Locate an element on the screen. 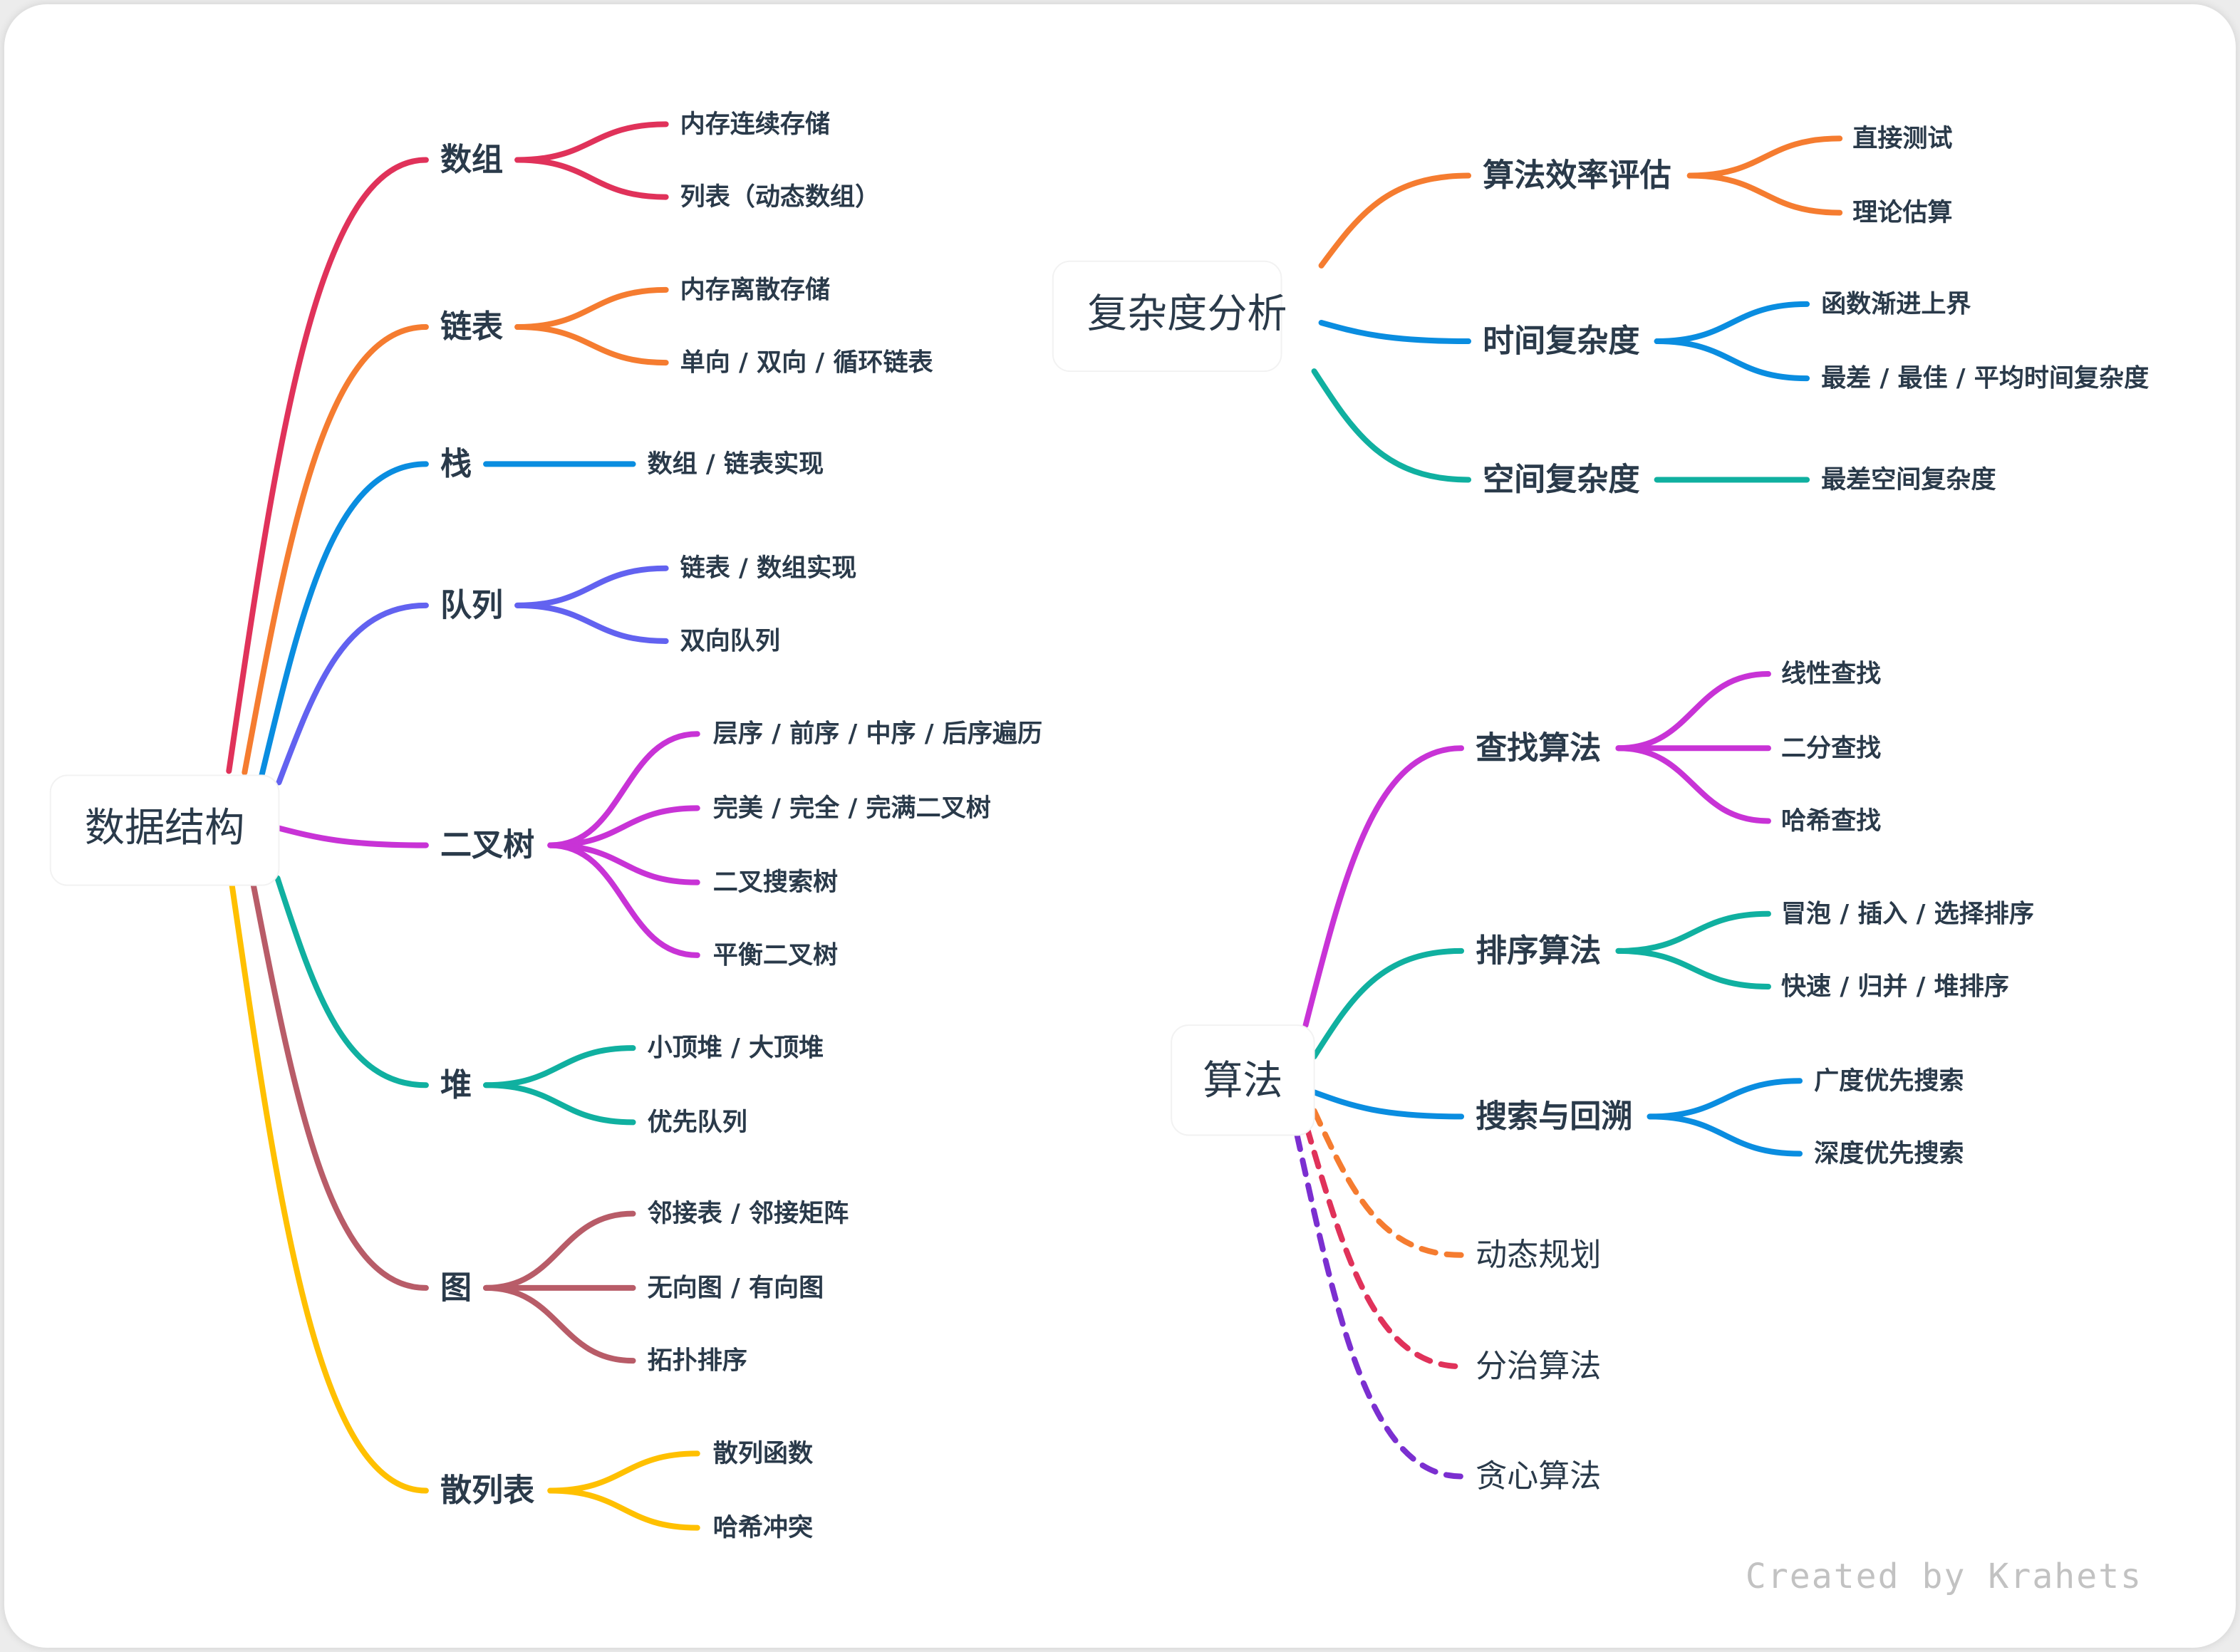 This screenshot has height=1652, width=2240. branch-topic: 时间复杂度 is located at coordinates (1561, 341).